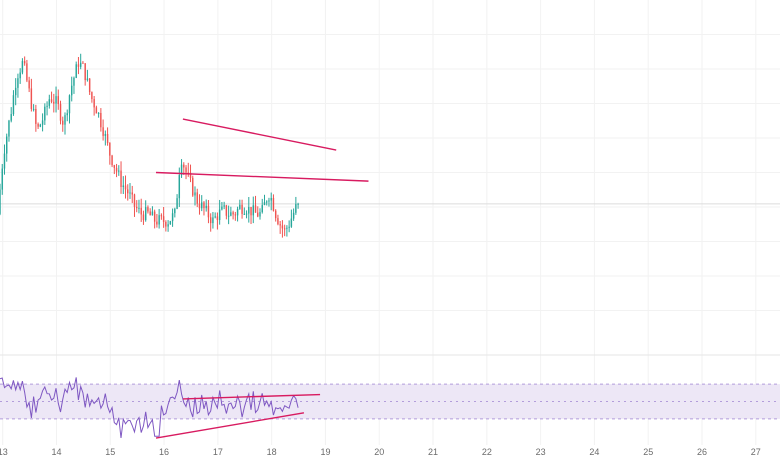 Image resolution: width=780 pixels, height=470 pixels. I want to click on rsi-panel, so click(390, 408).